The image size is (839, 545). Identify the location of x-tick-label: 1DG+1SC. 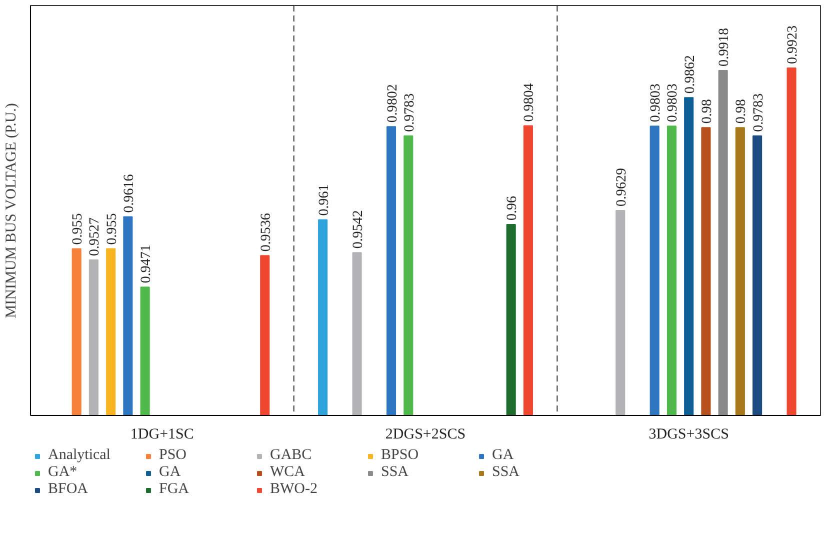
(162, 434).